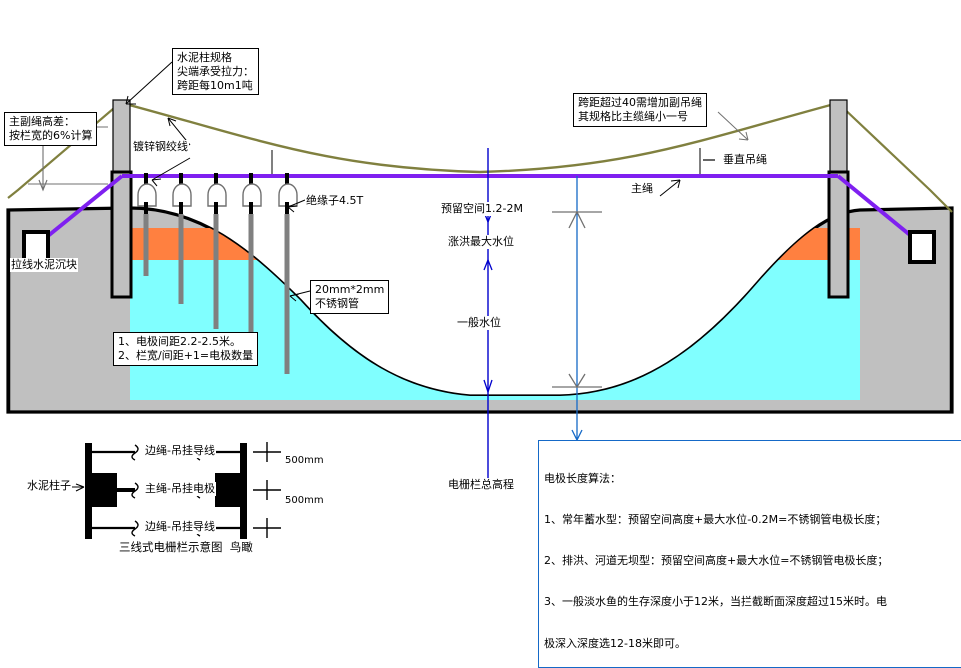 The image size is (961, 668). Describe the element at coordinates (121, 136) in the screenshot. I see `left-pole-upper` at that location.